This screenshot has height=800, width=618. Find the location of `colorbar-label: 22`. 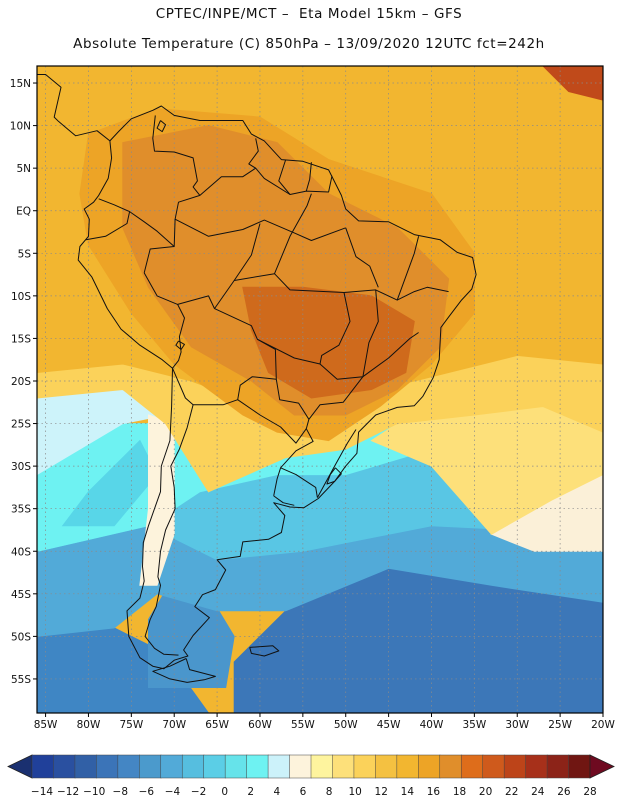

colorbar-label: 22 is located at coordinates (511, 792).